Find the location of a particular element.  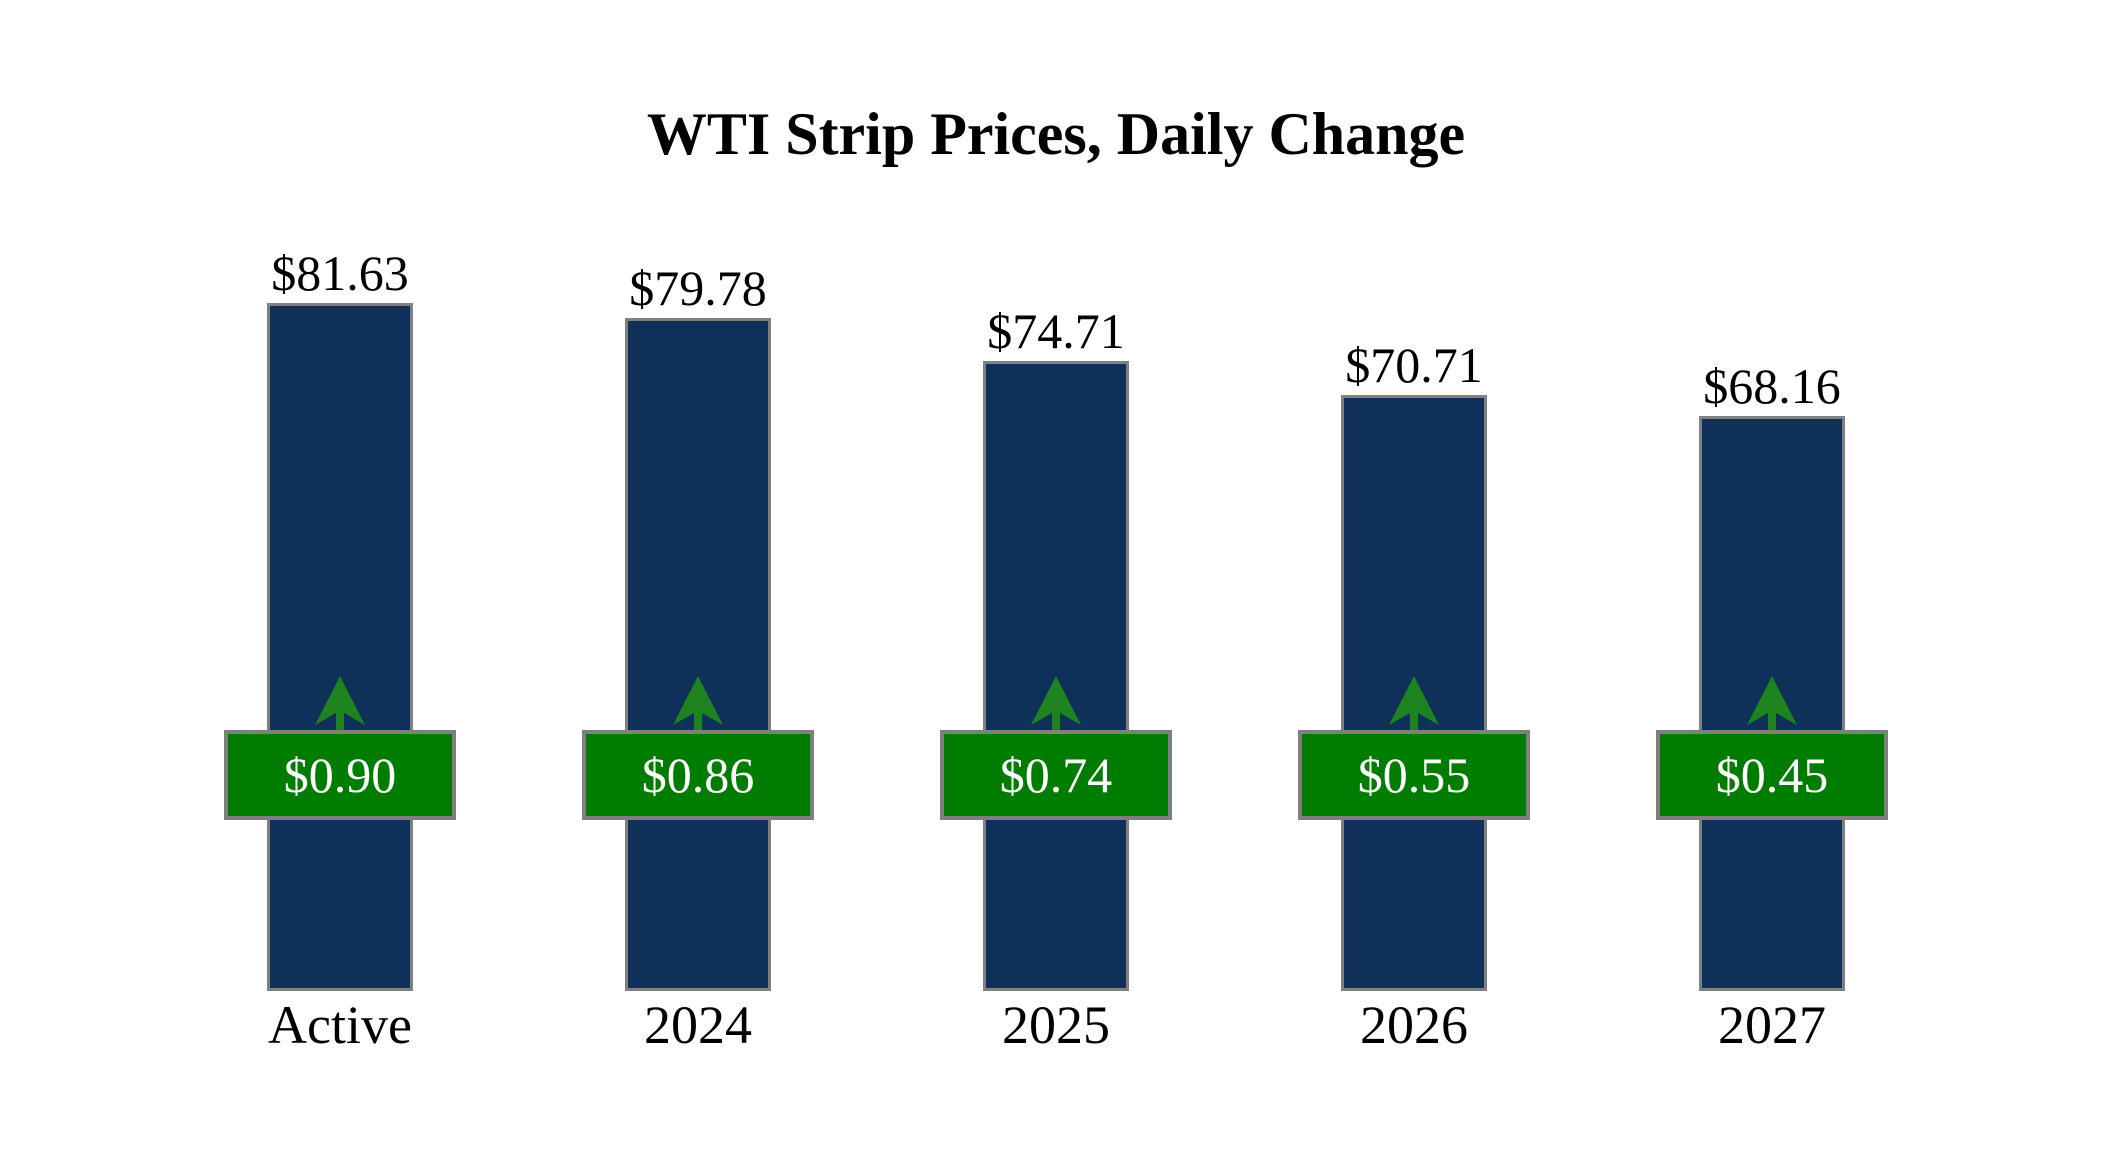

category-label: Active is located at coordinates (340, 1025).